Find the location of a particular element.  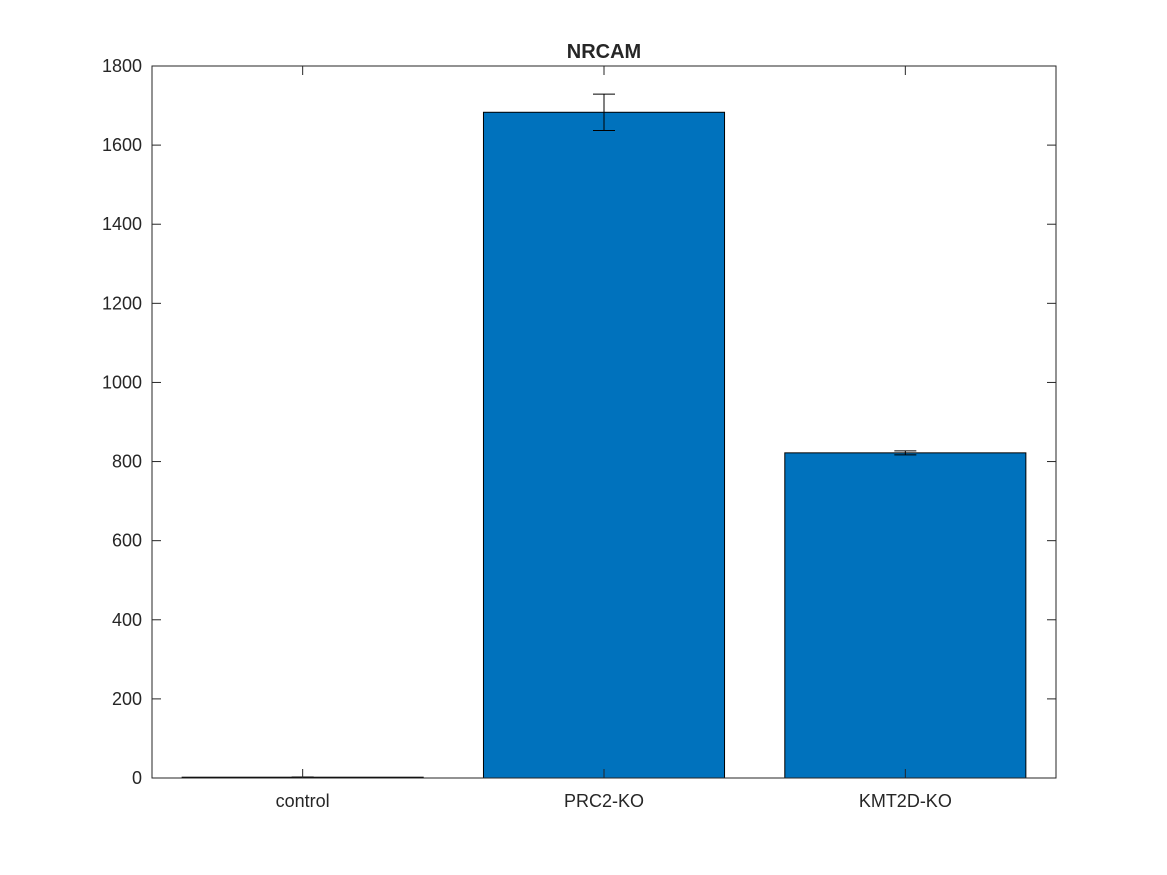

chart-title: NRCAM is located at coordinates (604, 52).